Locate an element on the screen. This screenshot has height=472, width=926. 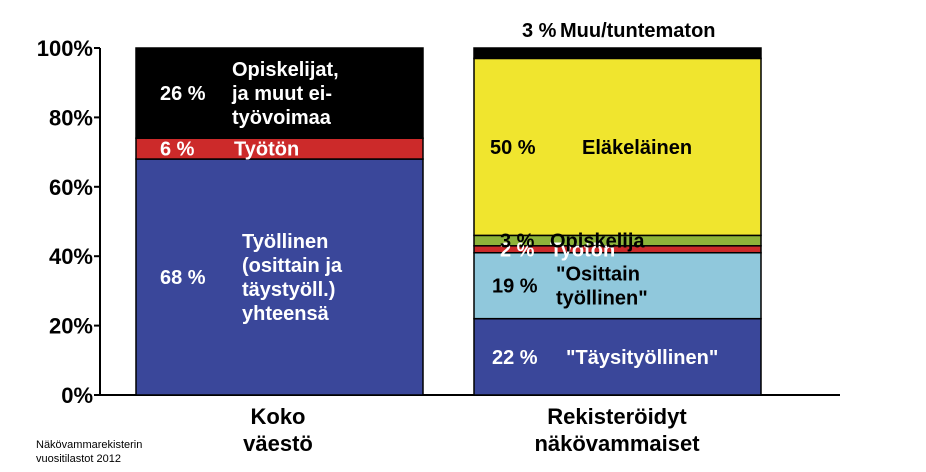
source-line-1: Näkövammarekisterin is located at coordinates (89, 445).